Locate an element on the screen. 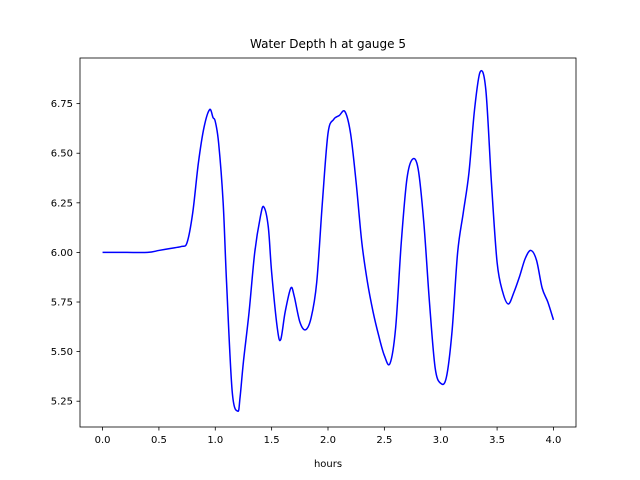  y-tick-label: 5.50 is located at coordinates (62, 352).